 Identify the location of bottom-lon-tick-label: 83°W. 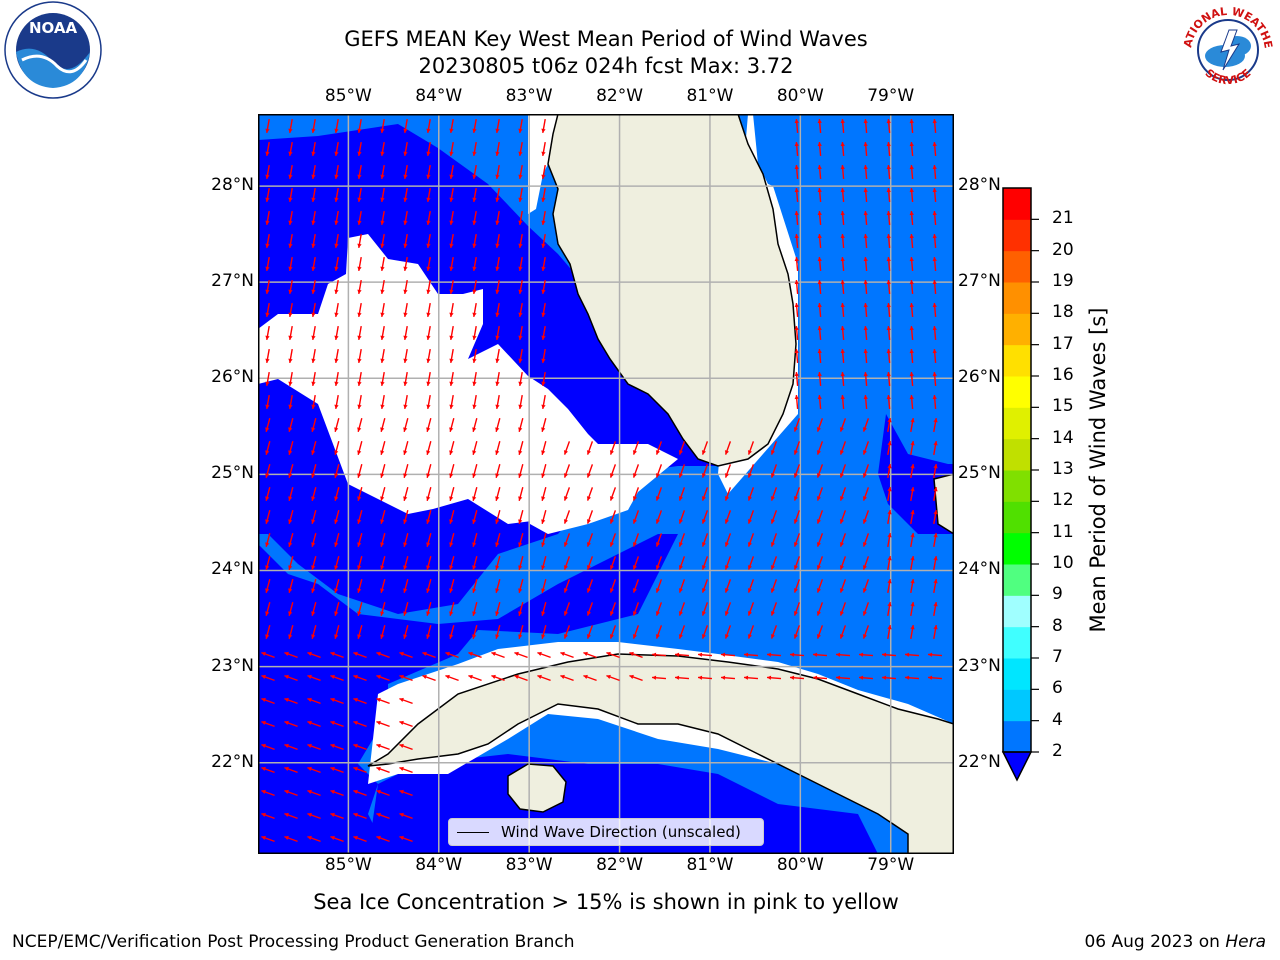
(529, 865).